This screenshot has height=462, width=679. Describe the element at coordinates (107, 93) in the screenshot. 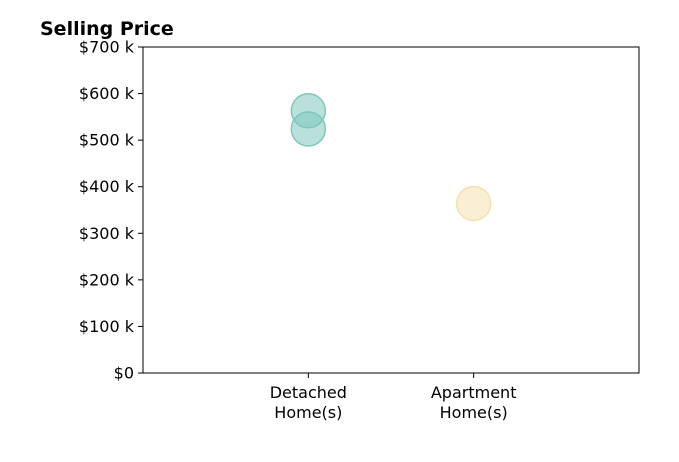

I see `y-tick-label: $600 k` at that location.